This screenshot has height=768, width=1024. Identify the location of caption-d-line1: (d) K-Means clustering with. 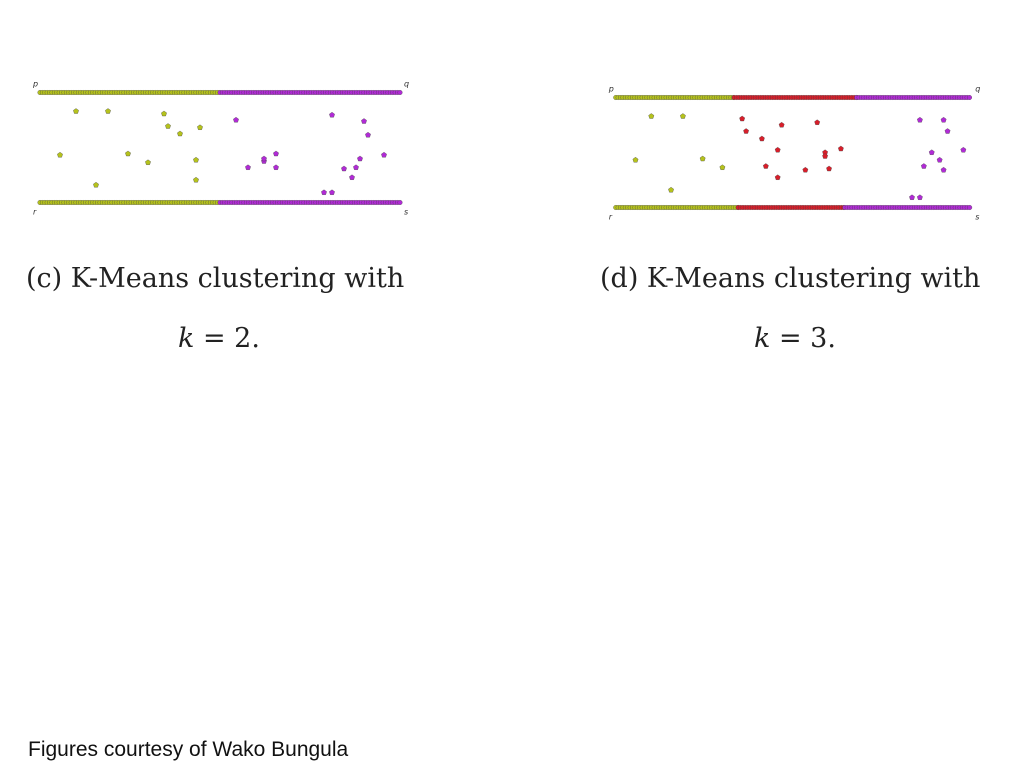
(790, 278).